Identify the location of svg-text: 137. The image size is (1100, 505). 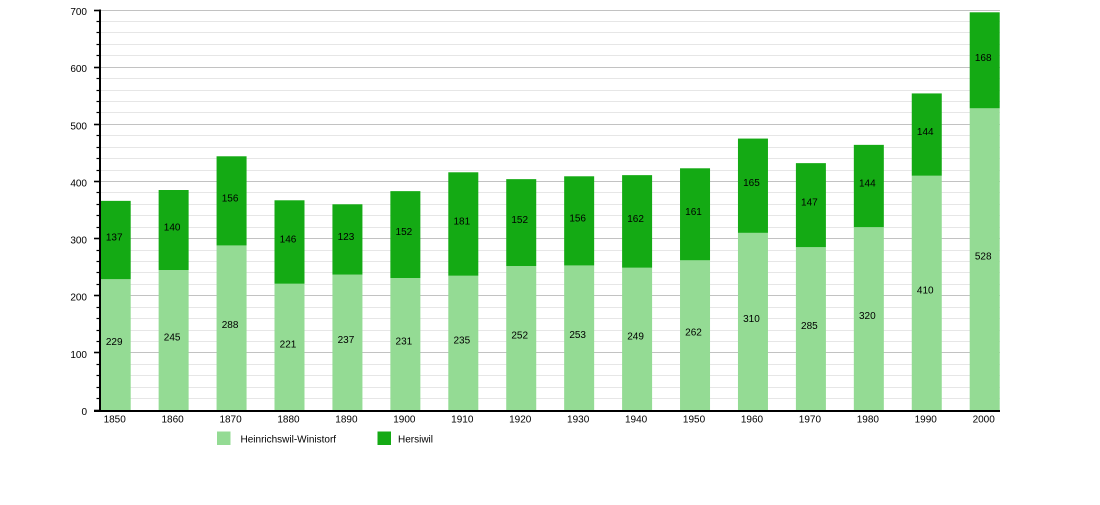
(114, 238).